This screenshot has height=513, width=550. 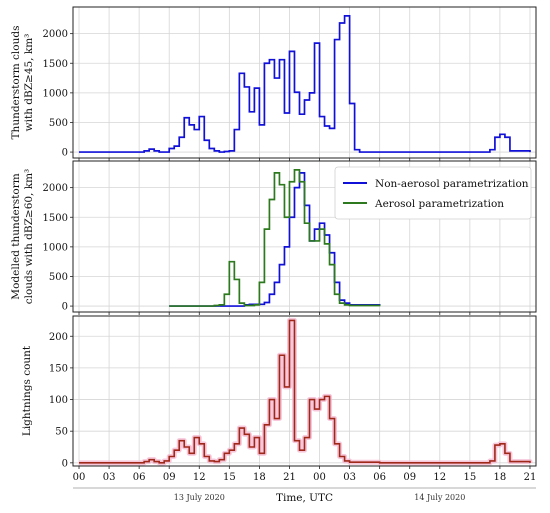 I want to click on y-tick-label: 100, so click(x=58, y=400).